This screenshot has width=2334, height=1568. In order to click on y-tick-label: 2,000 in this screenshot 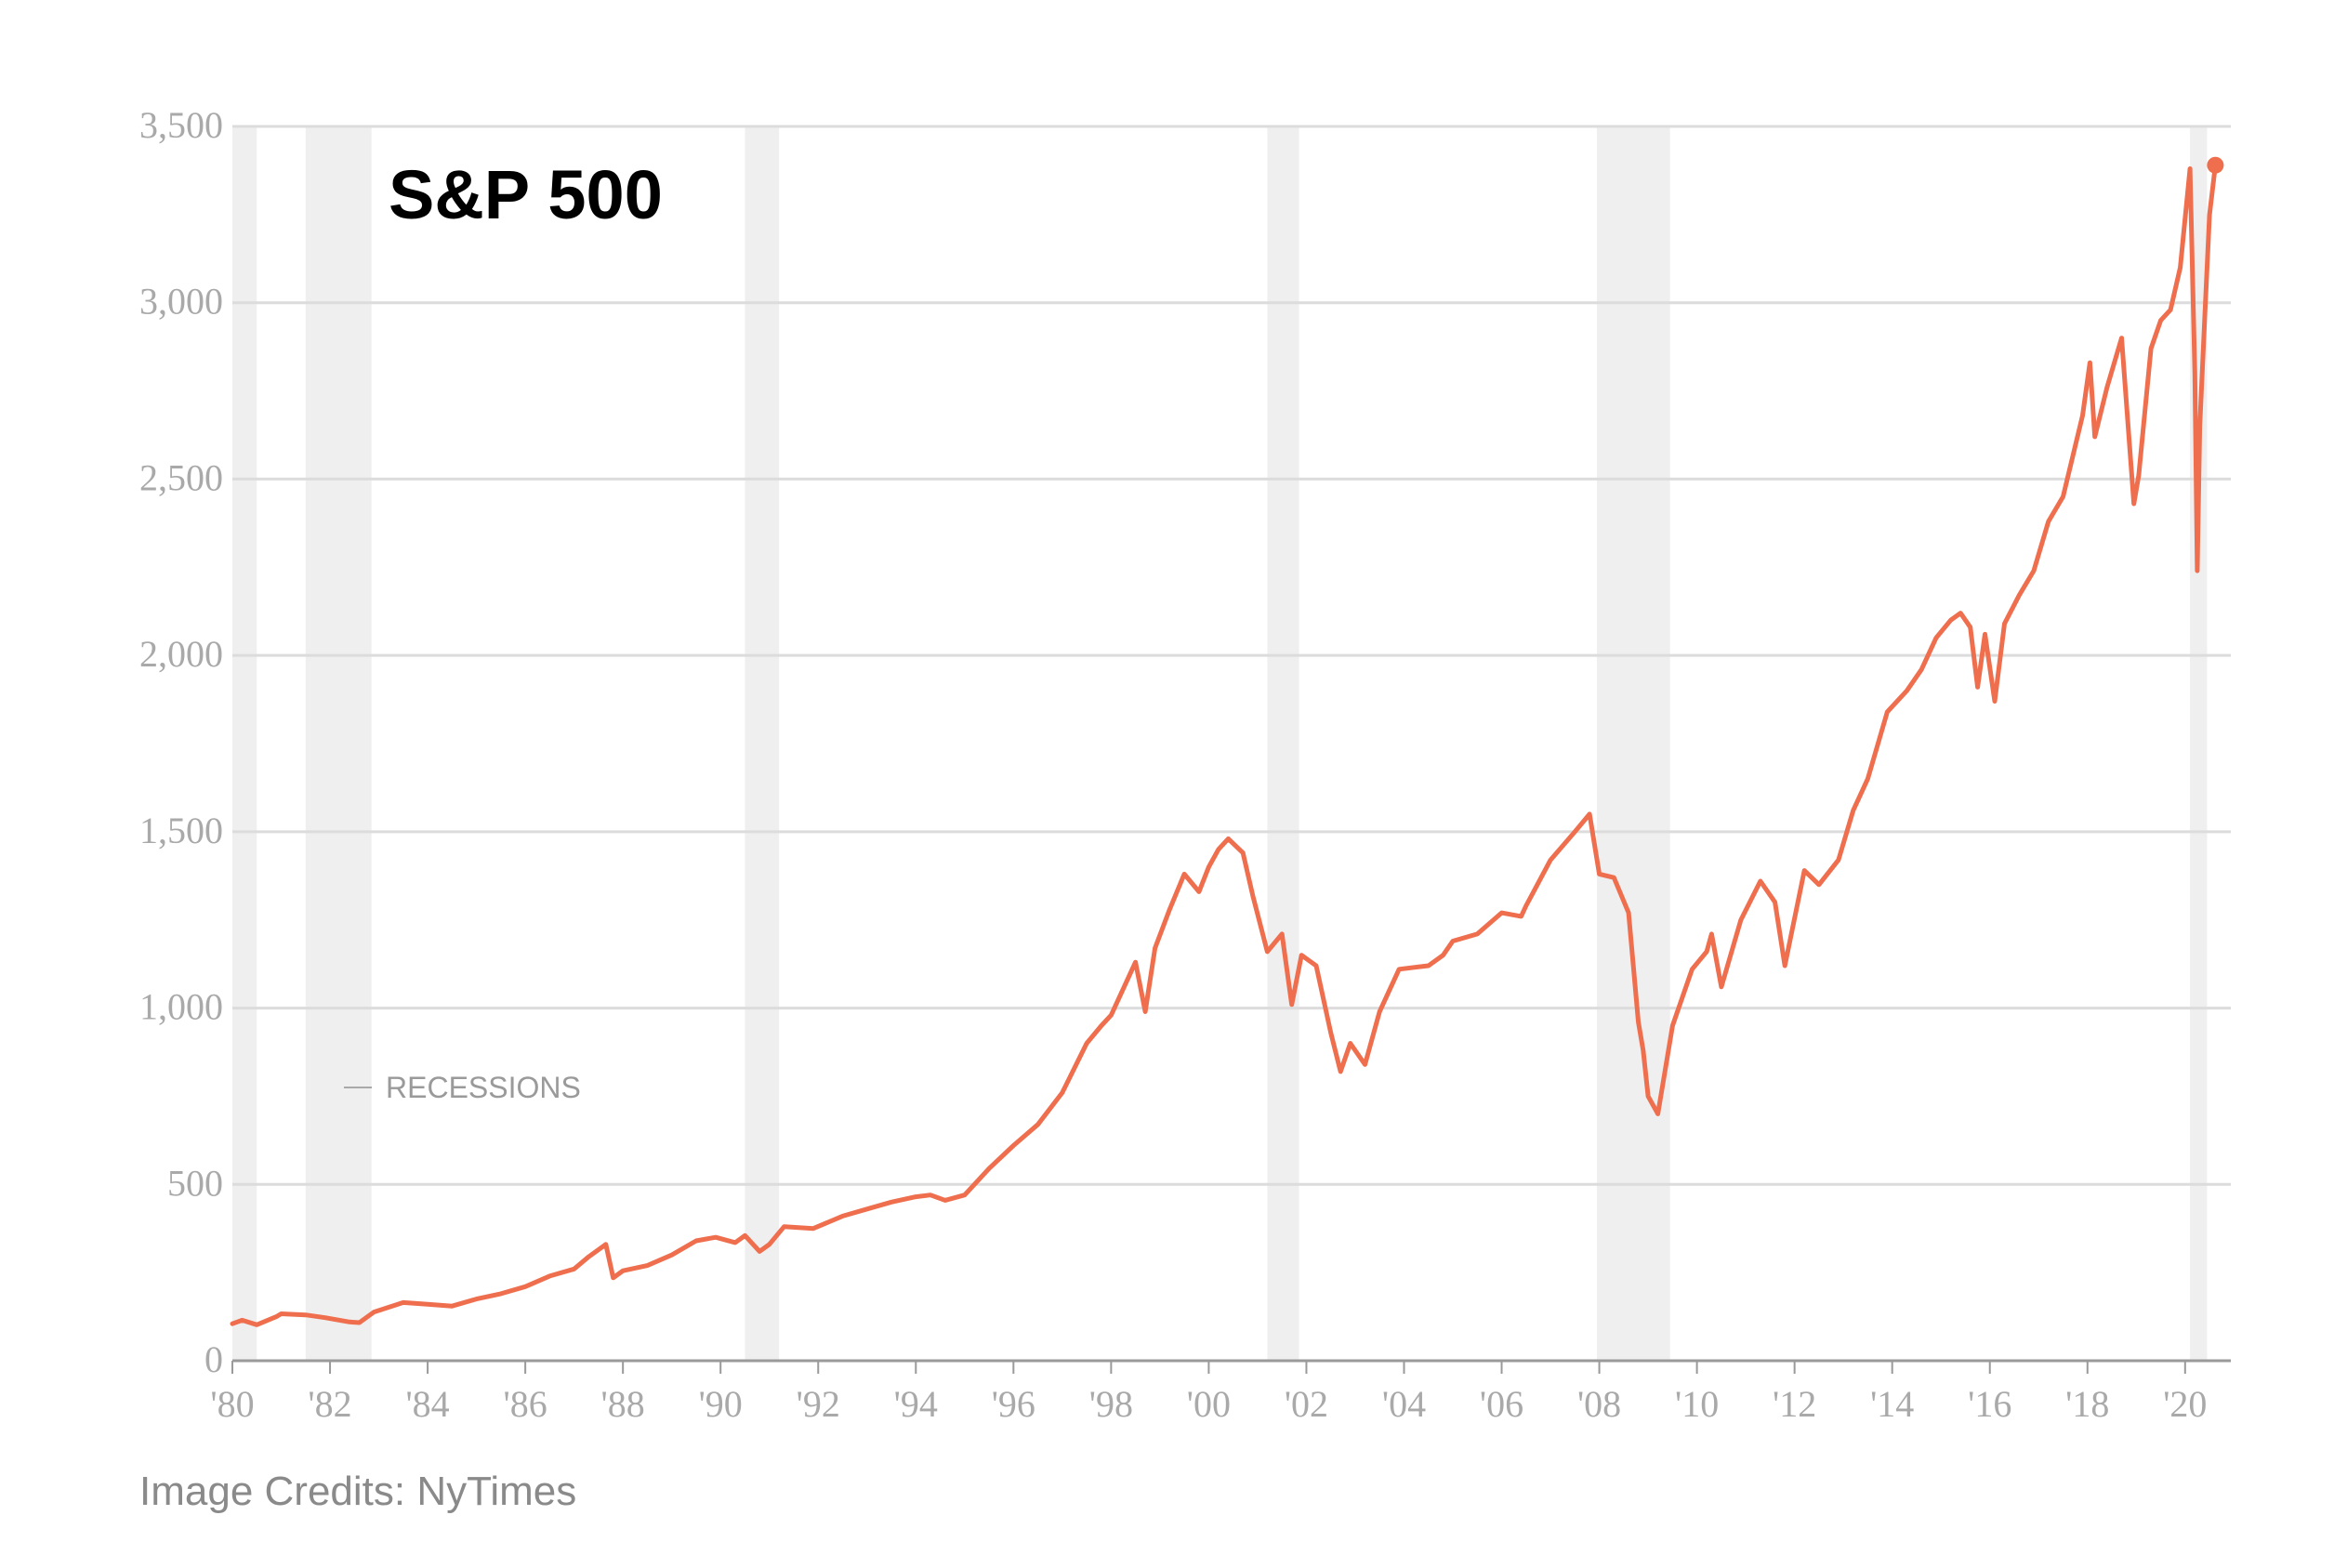, I will do `click(181, 654)`.